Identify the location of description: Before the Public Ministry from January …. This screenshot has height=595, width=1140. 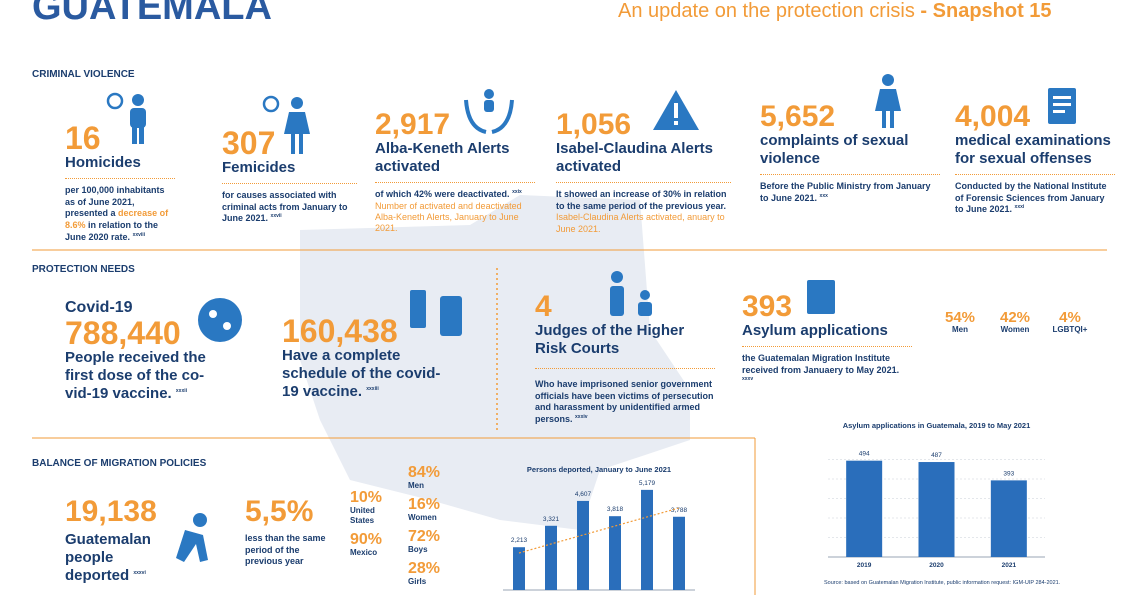
(850, 192).